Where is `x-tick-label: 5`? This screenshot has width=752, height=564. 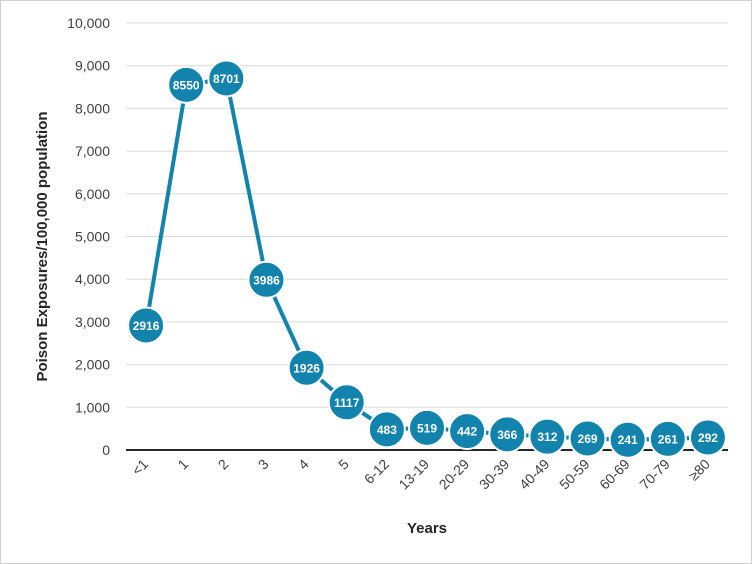 x-tick-label: 5 is located at coordinates (343, 464).